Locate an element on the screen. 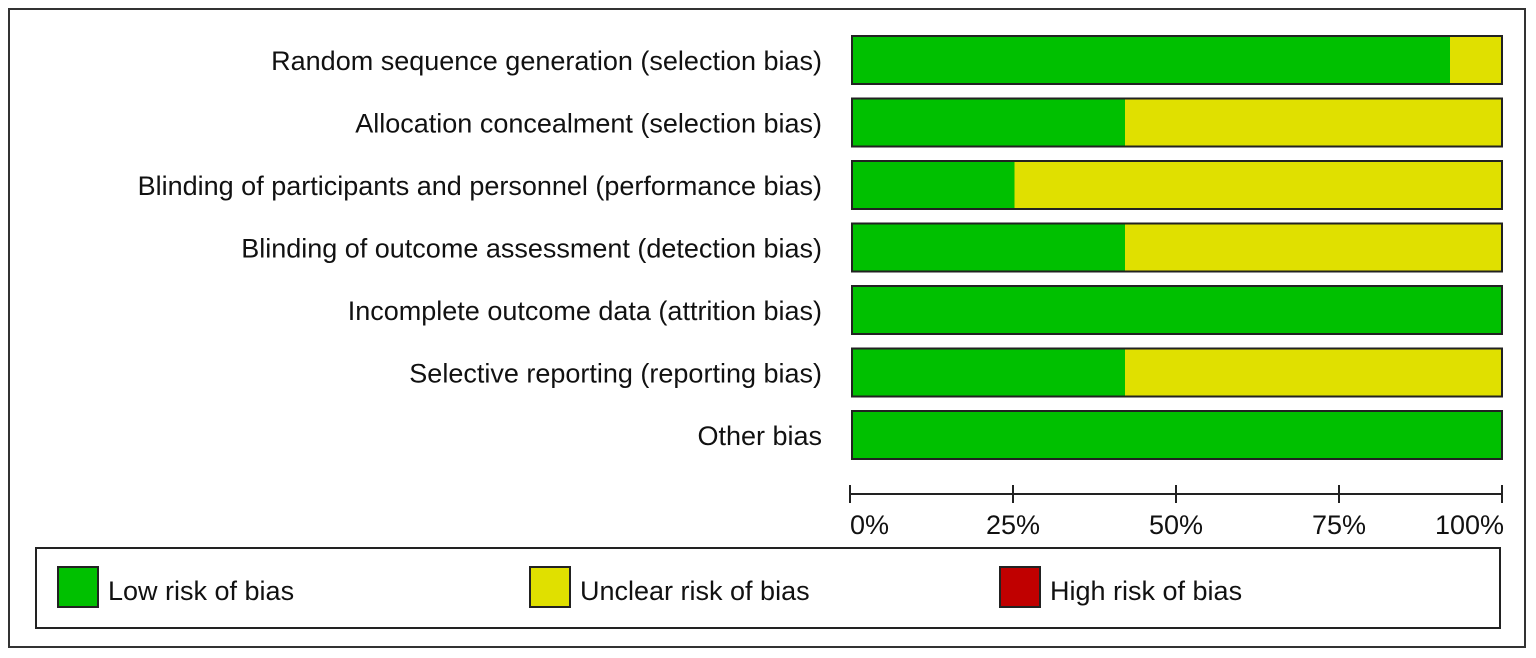 This screenshot has height=658, width=1536. category-label-7: Other bias is located at coordinates (759, 436).